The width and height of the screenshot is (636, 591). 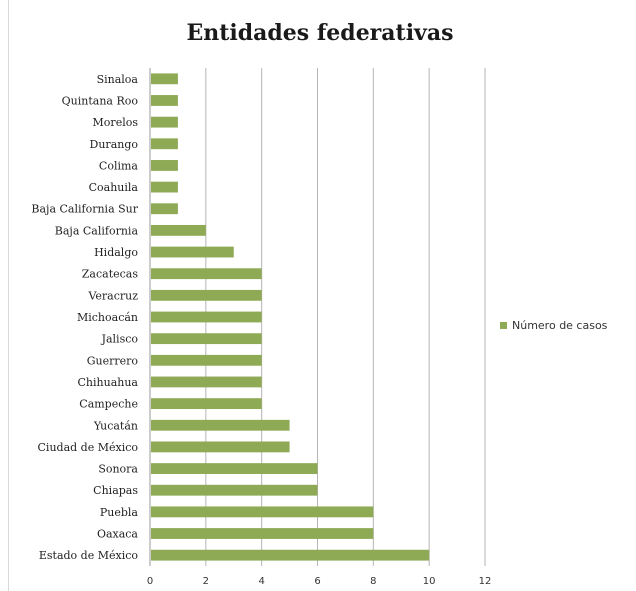 I want to click on category-label: Sinaloa, so click(x=118, y=79).